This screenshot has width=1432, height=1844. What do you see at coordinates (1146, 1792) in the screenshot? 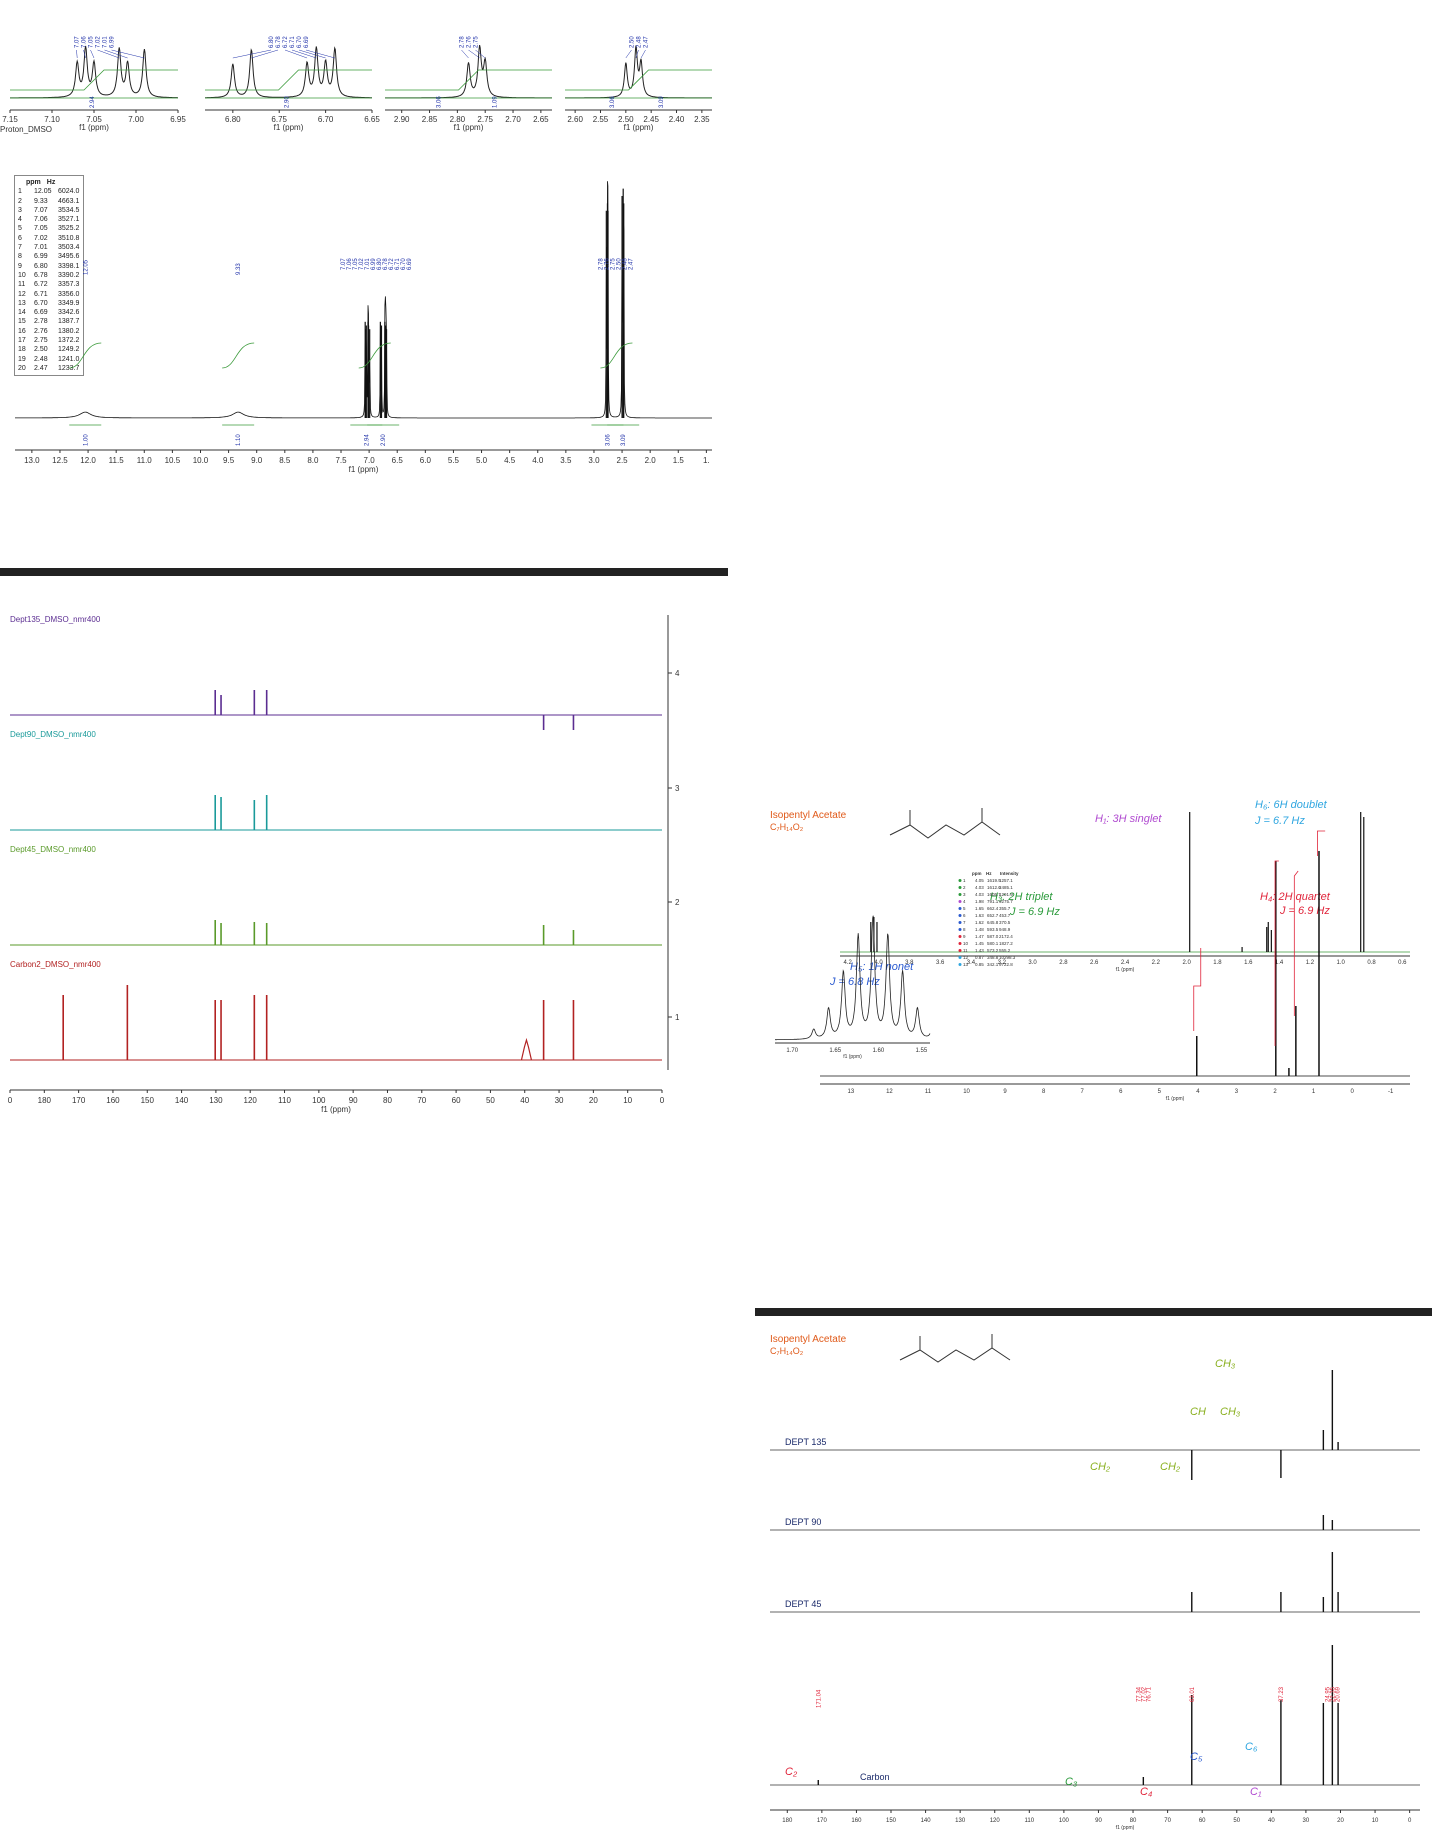
I see `iso-c13-annotation: C₄` at bounding box center [1146, 1792].